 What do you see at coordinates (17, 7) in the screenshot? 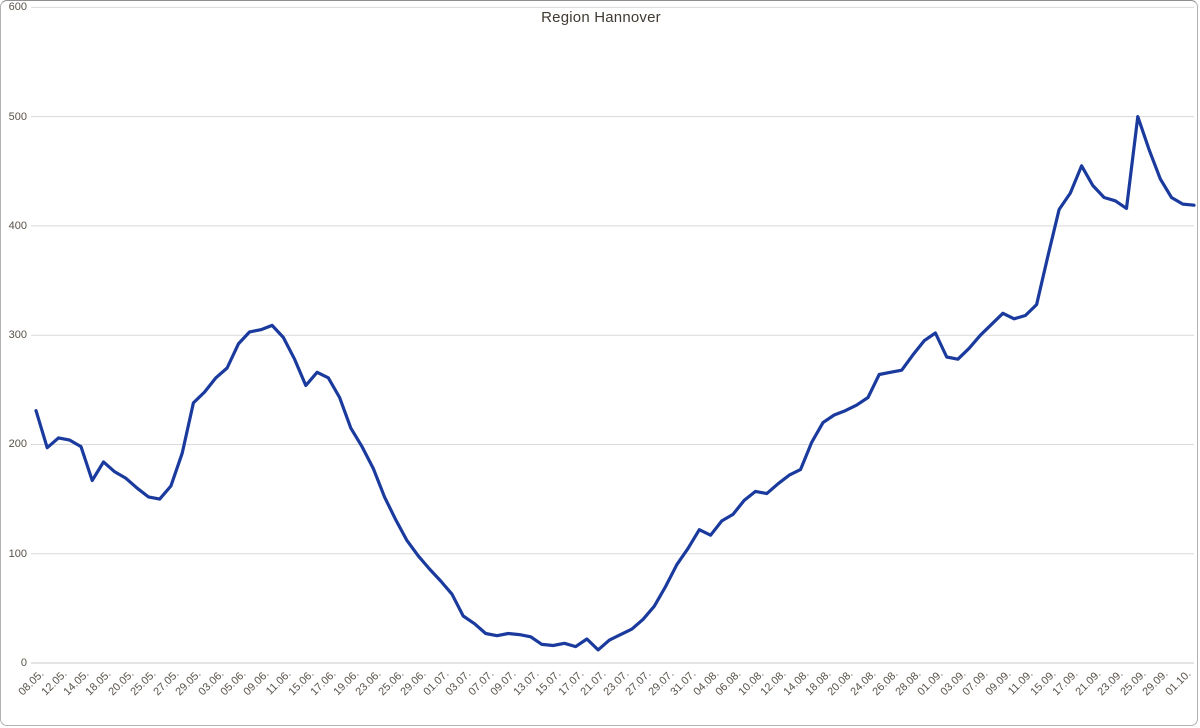
I see `y-axis-tick-label: 600` at bounding box center [17, 7].